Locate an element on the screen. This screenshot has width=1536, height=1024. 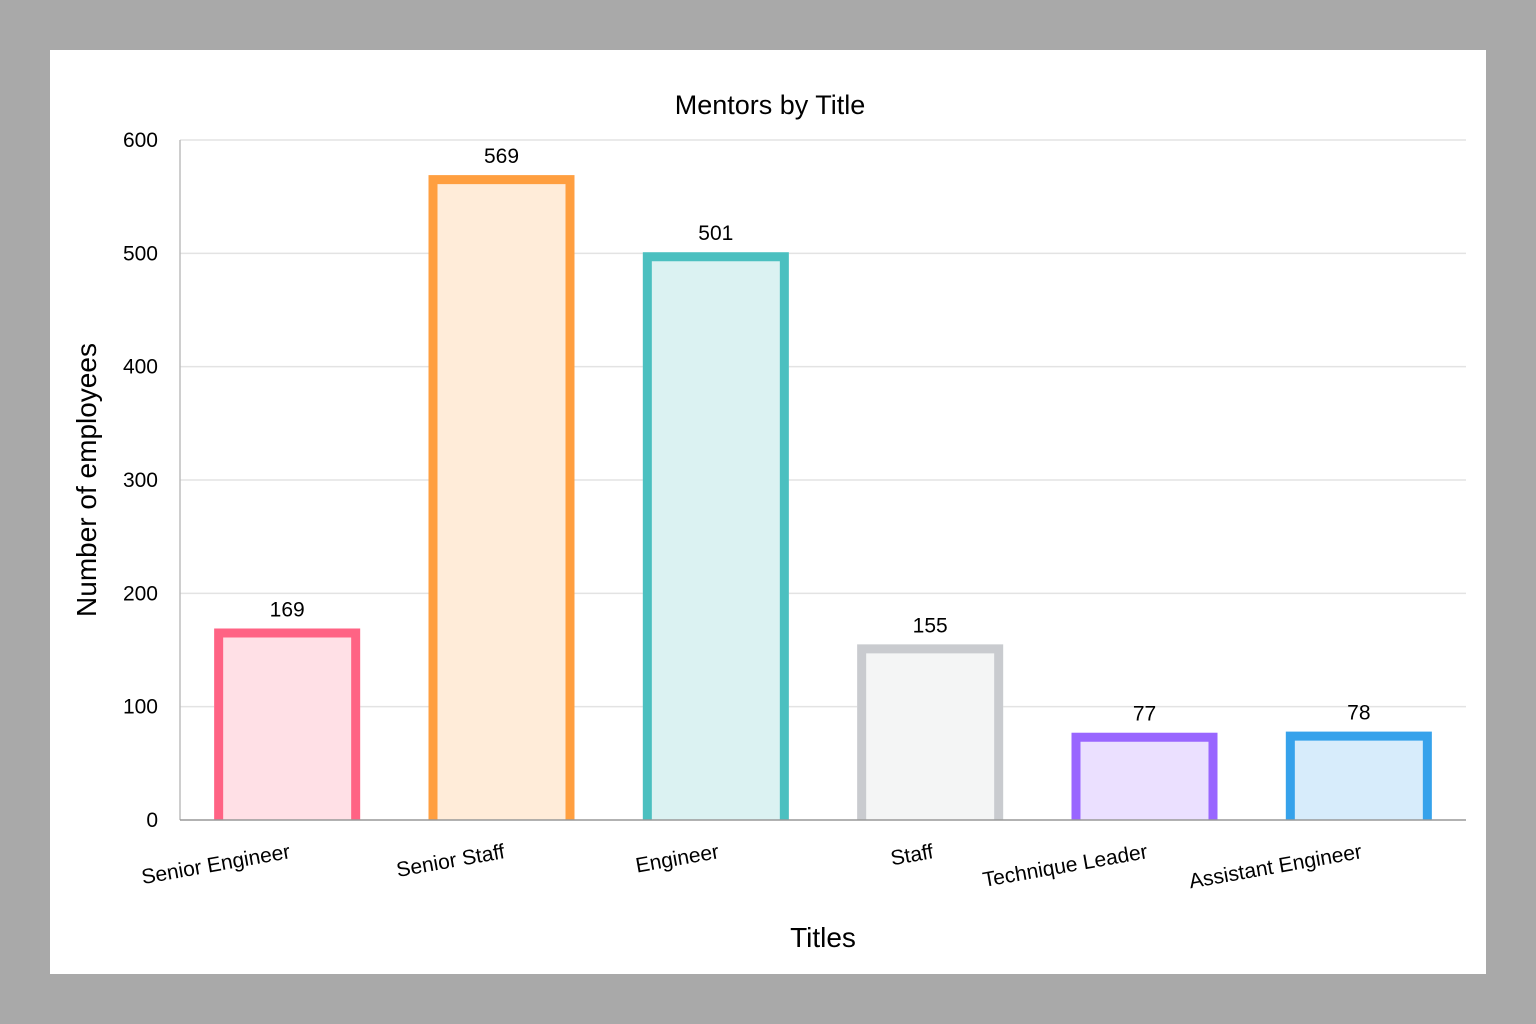
x-tick-label: Senior Staff is located at coordinates (451, 861).